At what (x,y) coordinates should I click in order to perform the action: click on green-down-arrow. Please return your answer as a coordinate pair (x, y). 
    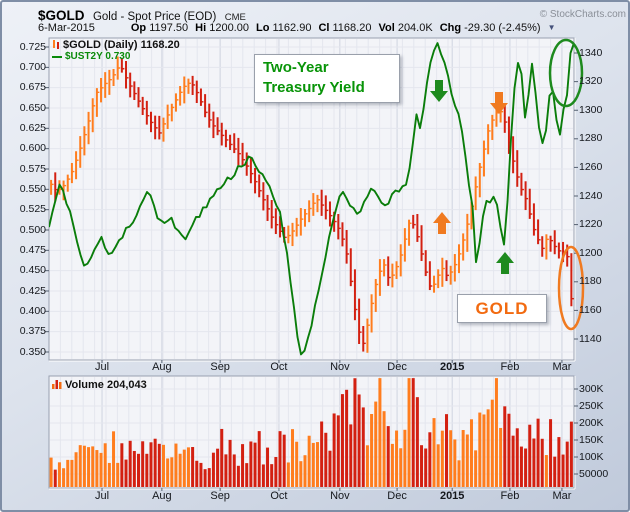
    Looking at the image, I should click on (439, 91).